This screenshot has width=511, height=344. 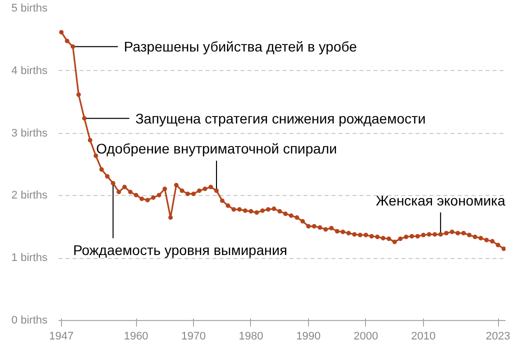 What do you see at coordinates (193, 336) in the screenshot?
I see `x-tick-label: 1970` at bounding box center [193, 336].